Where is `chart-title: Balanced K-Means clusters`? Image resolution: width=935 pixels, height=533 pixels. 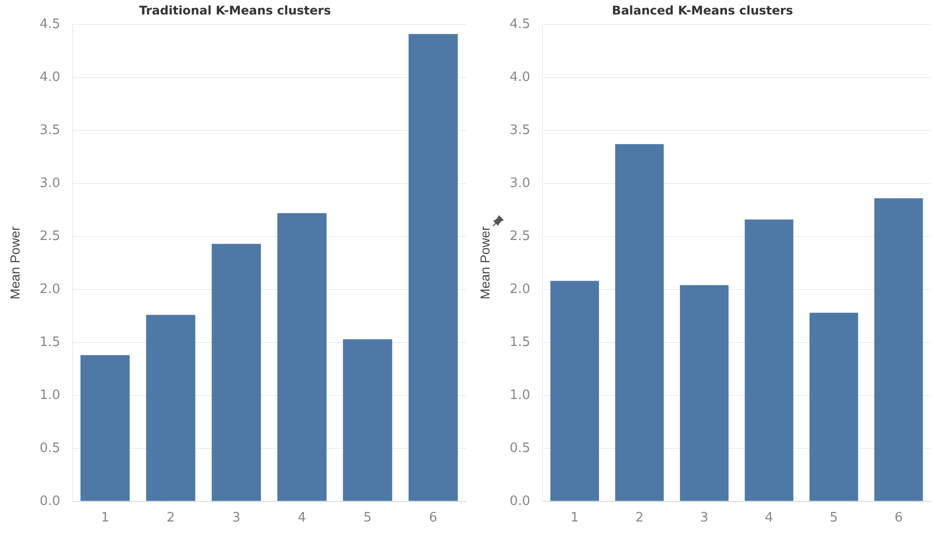 chart-title: Balanced K-Means clusters is located at coordinates (703, 10).